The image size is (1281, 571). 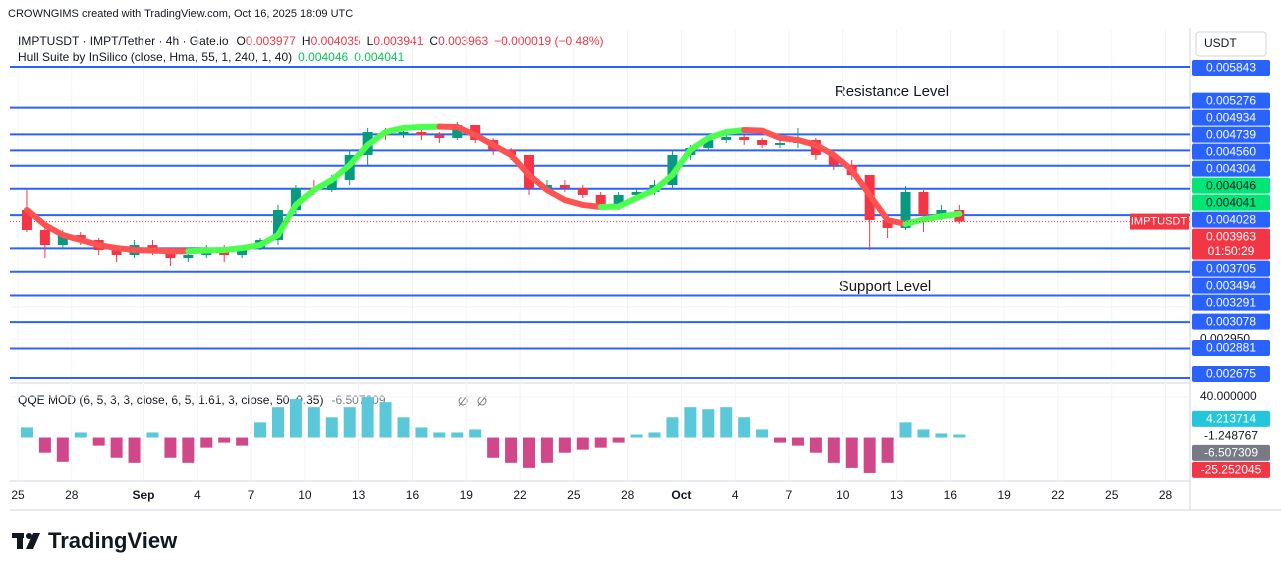 I want to click on axis-label: 0.004739, so click(x=1231, y=134).